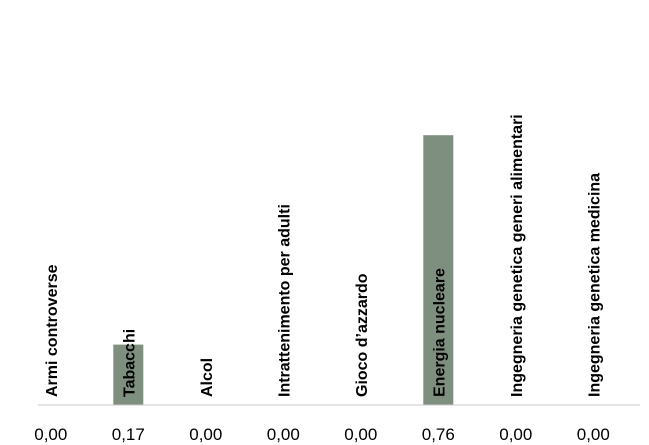  Describe the element at coordinates (52, 330) in the screenshot. I see `category-label: Armi controverse` at that location.